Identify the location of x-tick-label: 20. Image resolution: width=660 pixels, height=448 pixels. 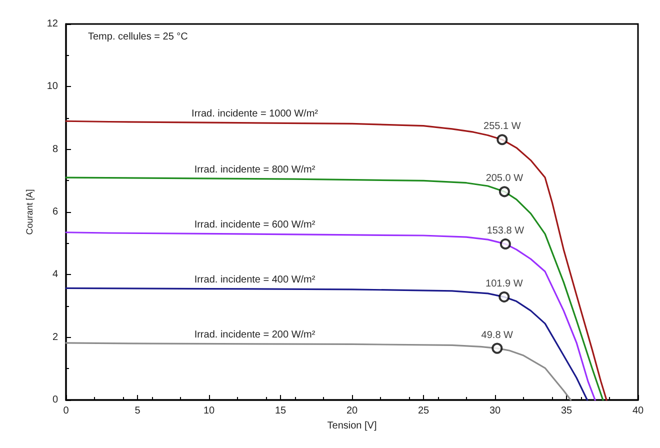
(352, 411).